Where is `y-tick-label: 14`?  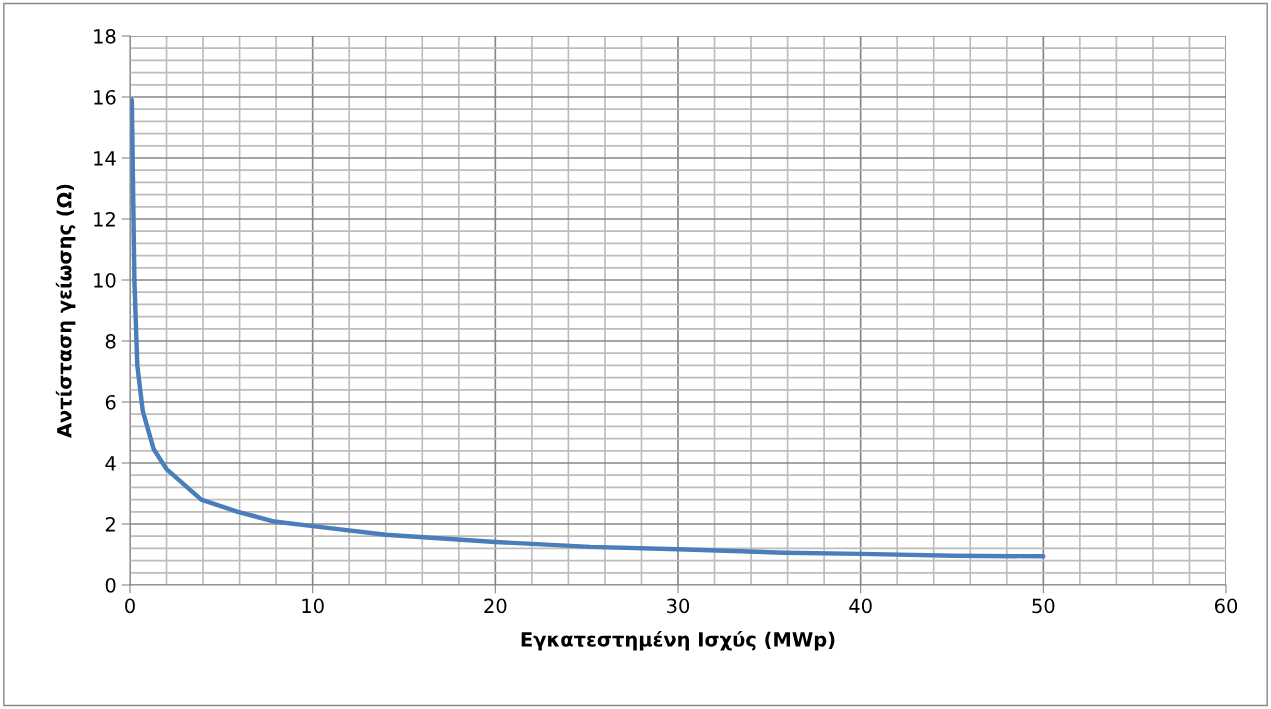 y-tick-label: 14 is located at coordinates (105, 158).